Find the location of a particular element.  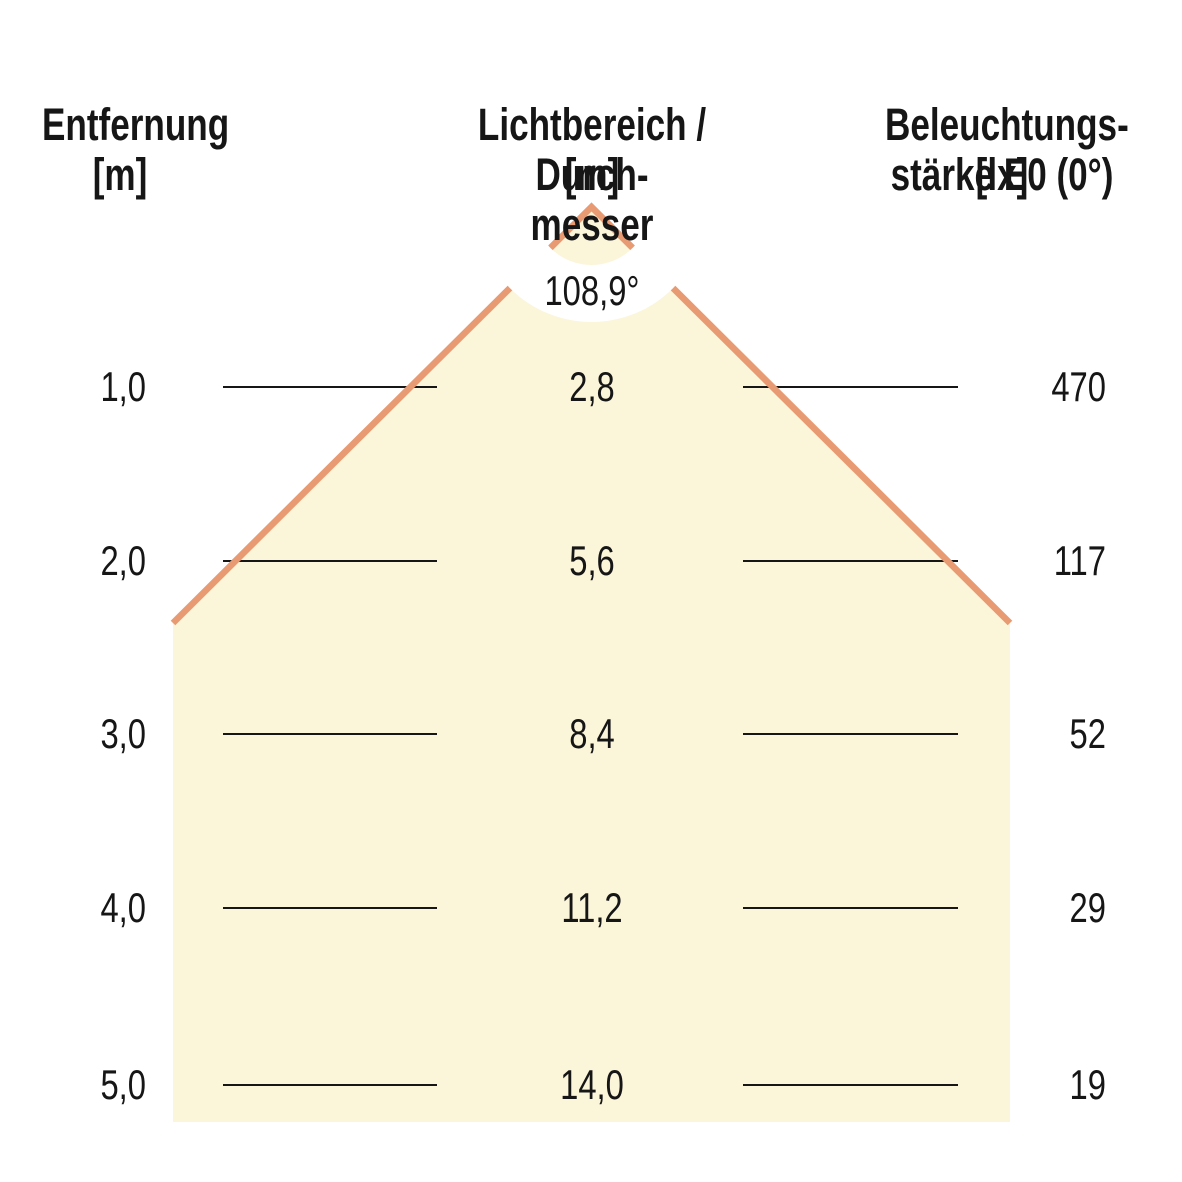

beam-angle-label: 108,9° is located at coordinates (592, 290).